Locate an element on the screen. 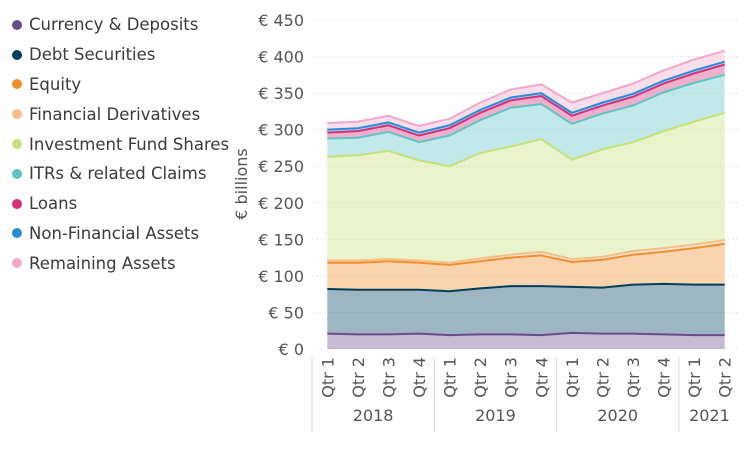 Image resolution: width=756 pixels, height=450 pixels. y-tick-label: € 350 is located at coordinates (281, 93).